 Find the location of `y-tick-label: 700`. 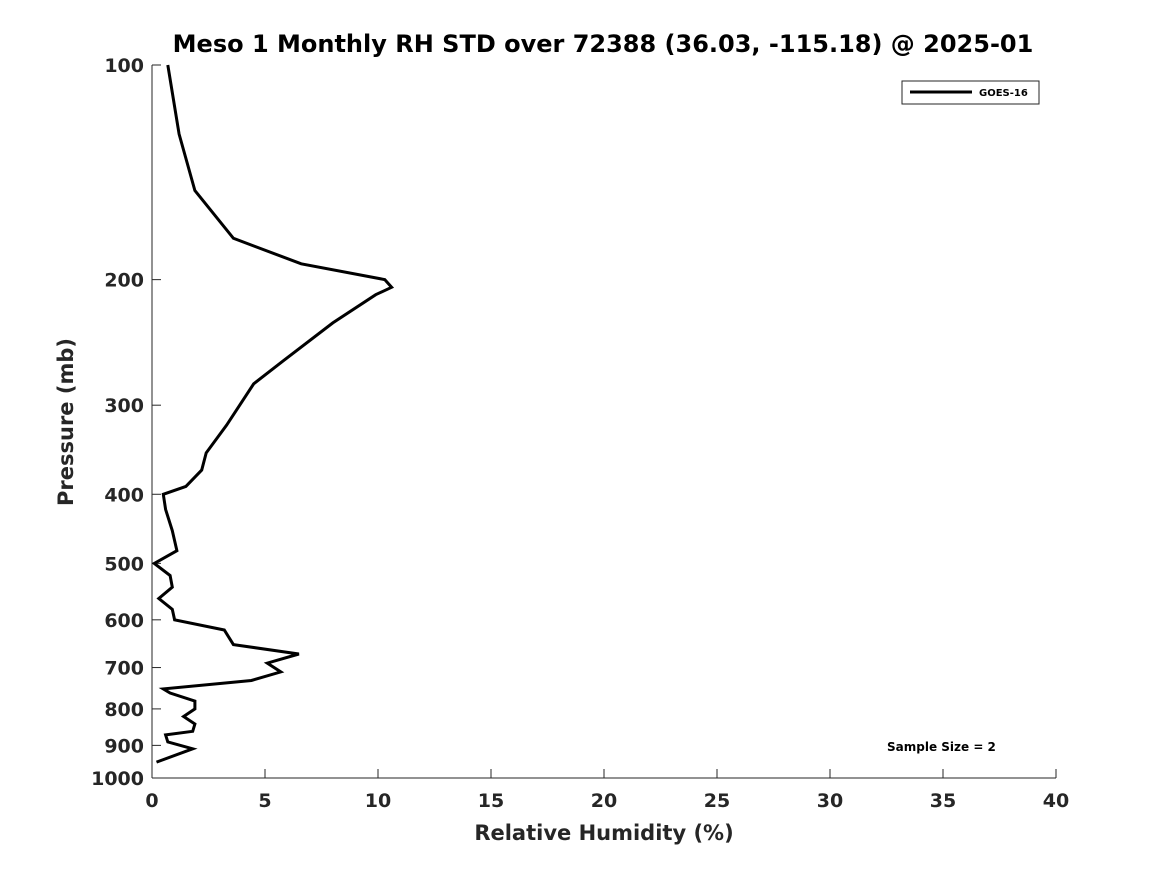

y-tick-label: 700 is located at coordinates (124, 669).